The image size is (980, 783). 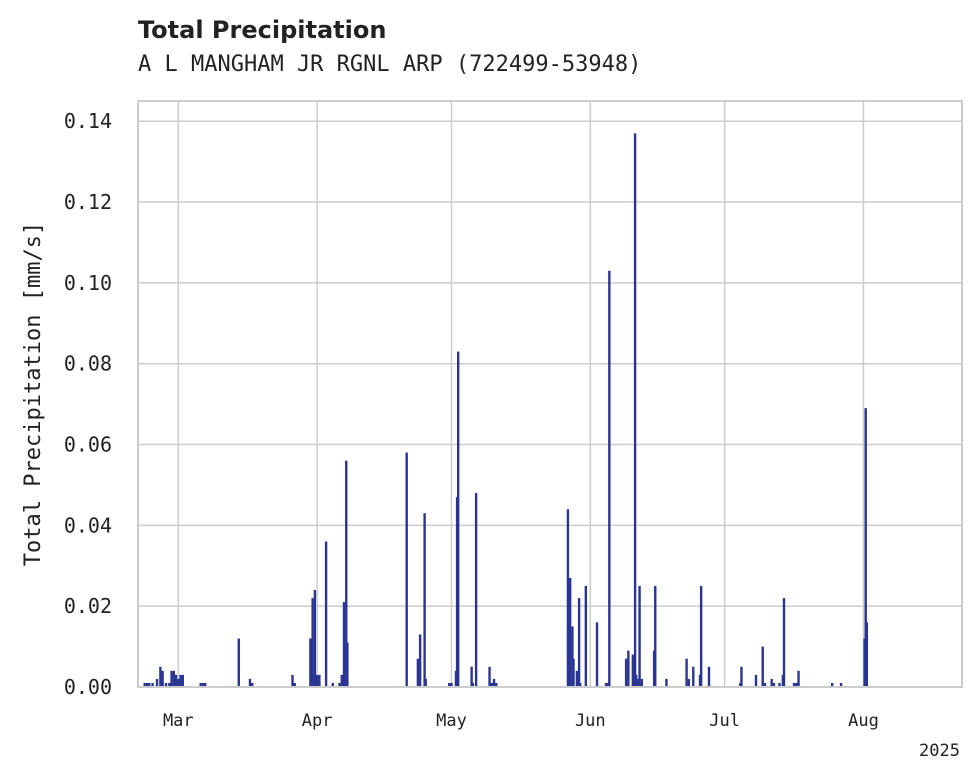 I want to click on y-tick-label: 0.08, so click(x=88, y=364).